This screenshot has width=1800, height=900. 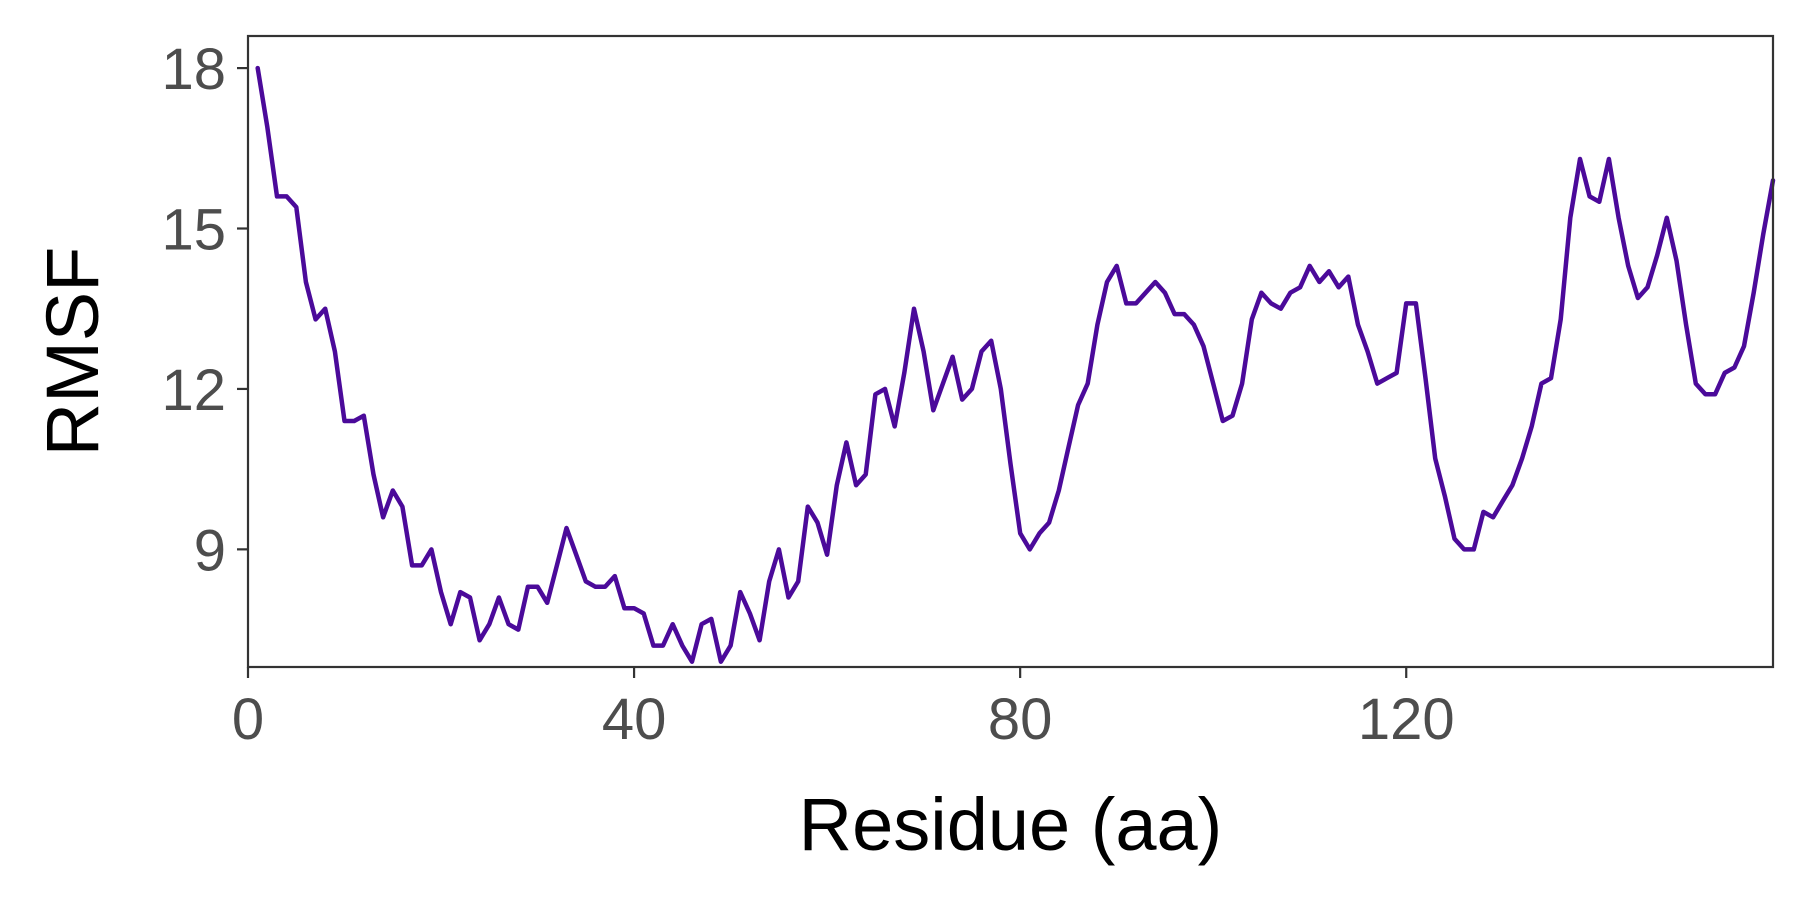 I want to click on y-axis-title: RMSF, so click(x=72, y=352).